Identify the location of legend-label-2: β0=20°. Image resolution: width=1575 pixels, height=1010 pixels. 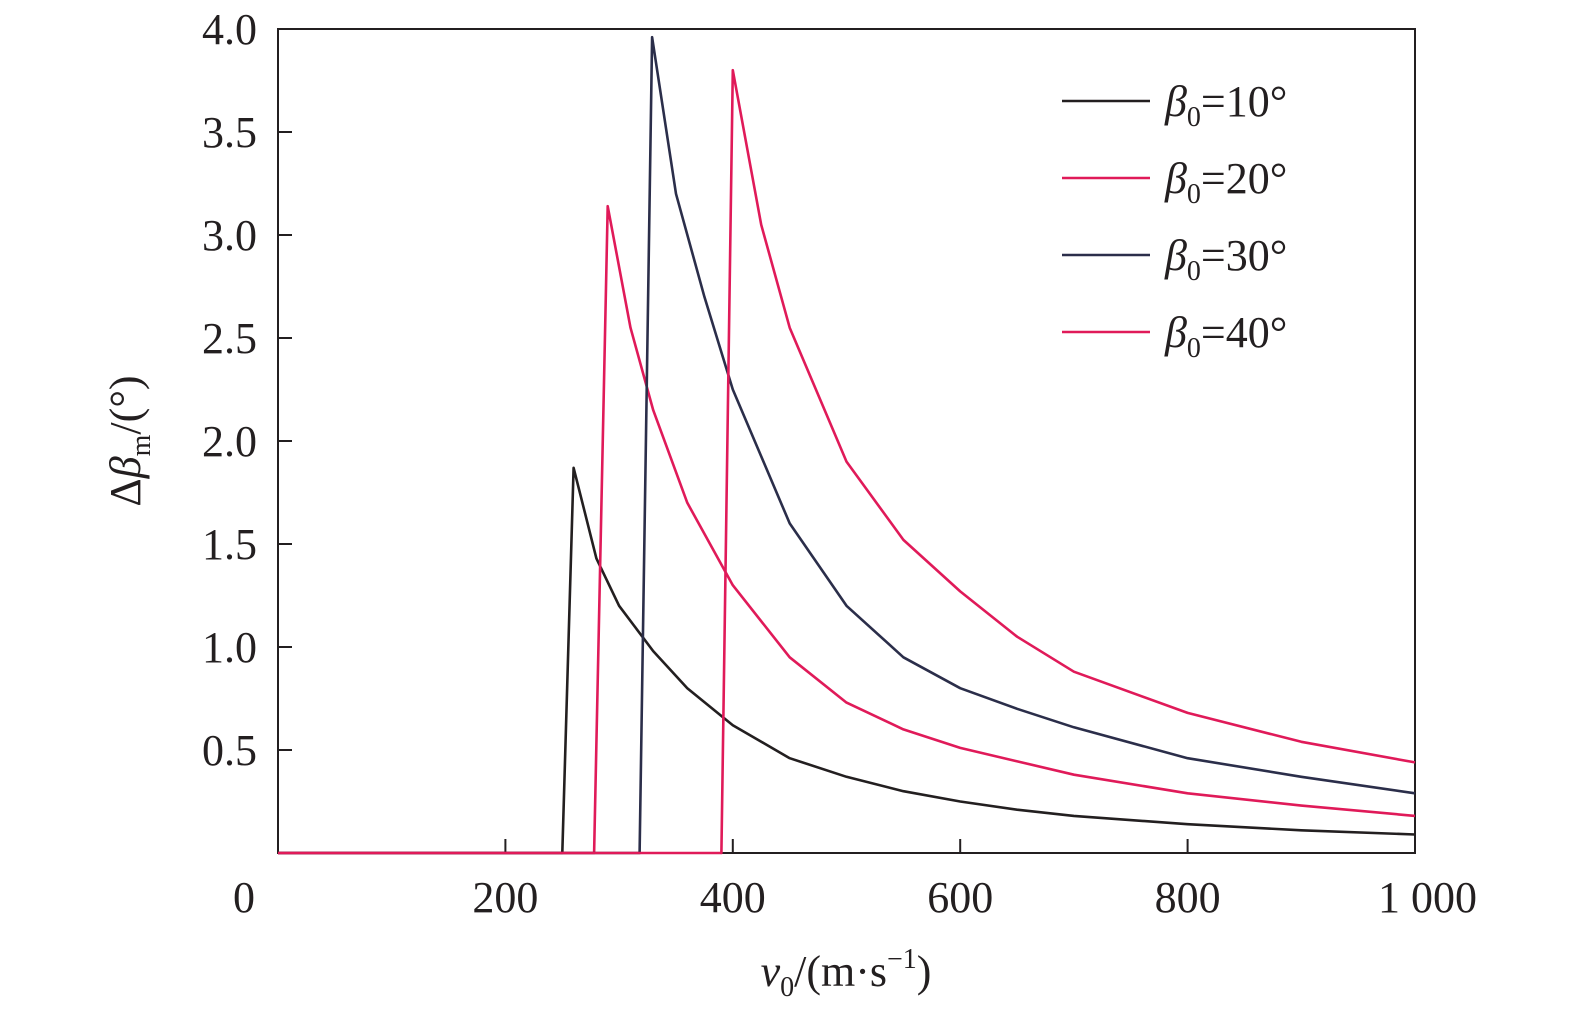
(1225, 182).